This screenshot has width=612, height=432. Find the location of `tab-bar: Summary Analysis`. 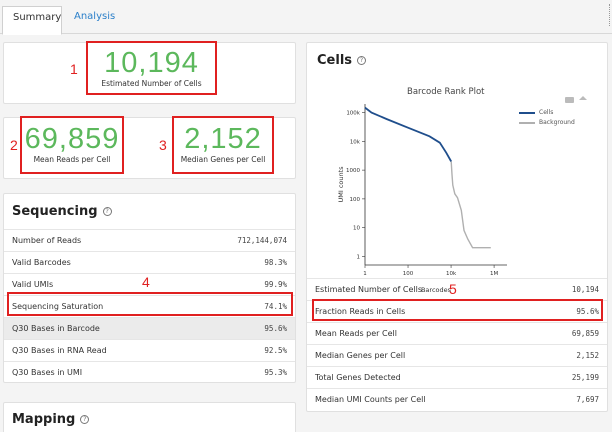

tab-bar: Summary Analysis is located at coordinates (306, 17).